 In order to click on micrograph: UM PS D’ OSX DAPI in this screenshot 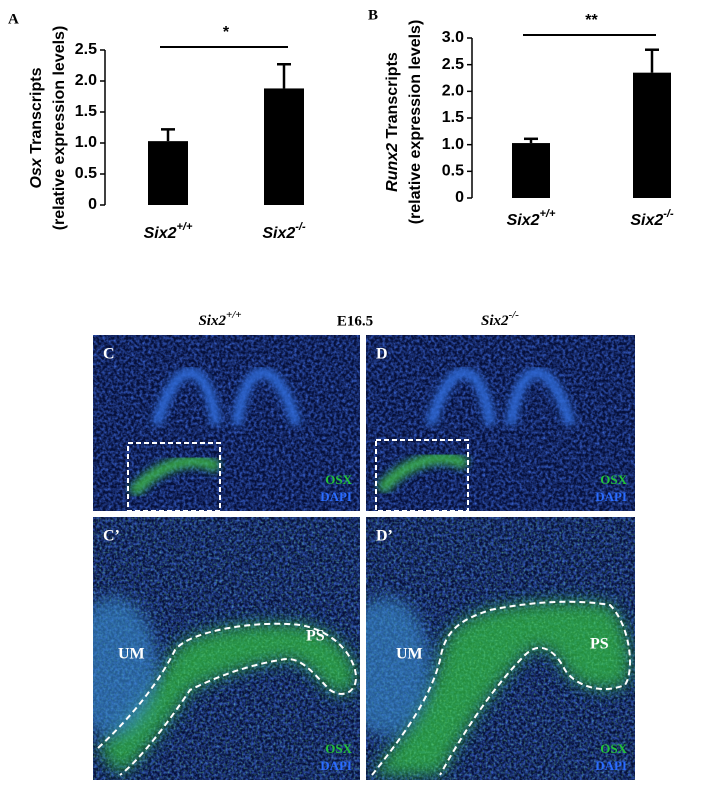, I will do `click(500, 648)`.